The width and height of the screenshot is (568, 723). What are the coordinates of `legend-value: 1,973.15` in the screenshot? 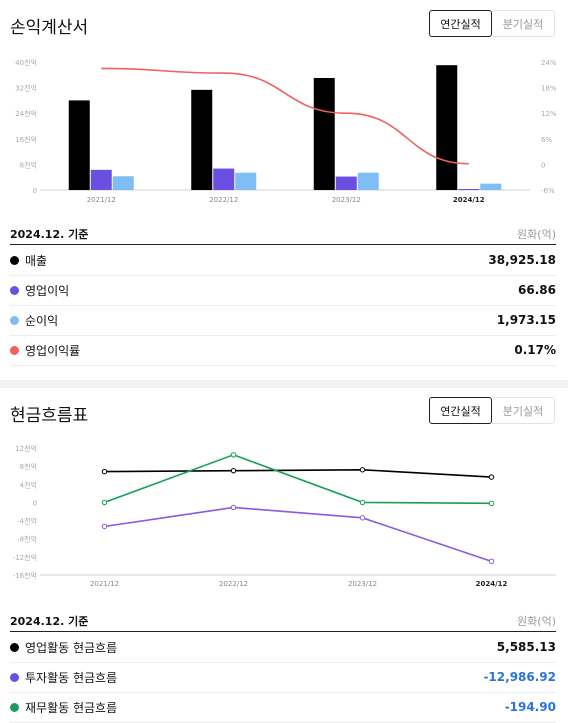 It's located at (526, 320).